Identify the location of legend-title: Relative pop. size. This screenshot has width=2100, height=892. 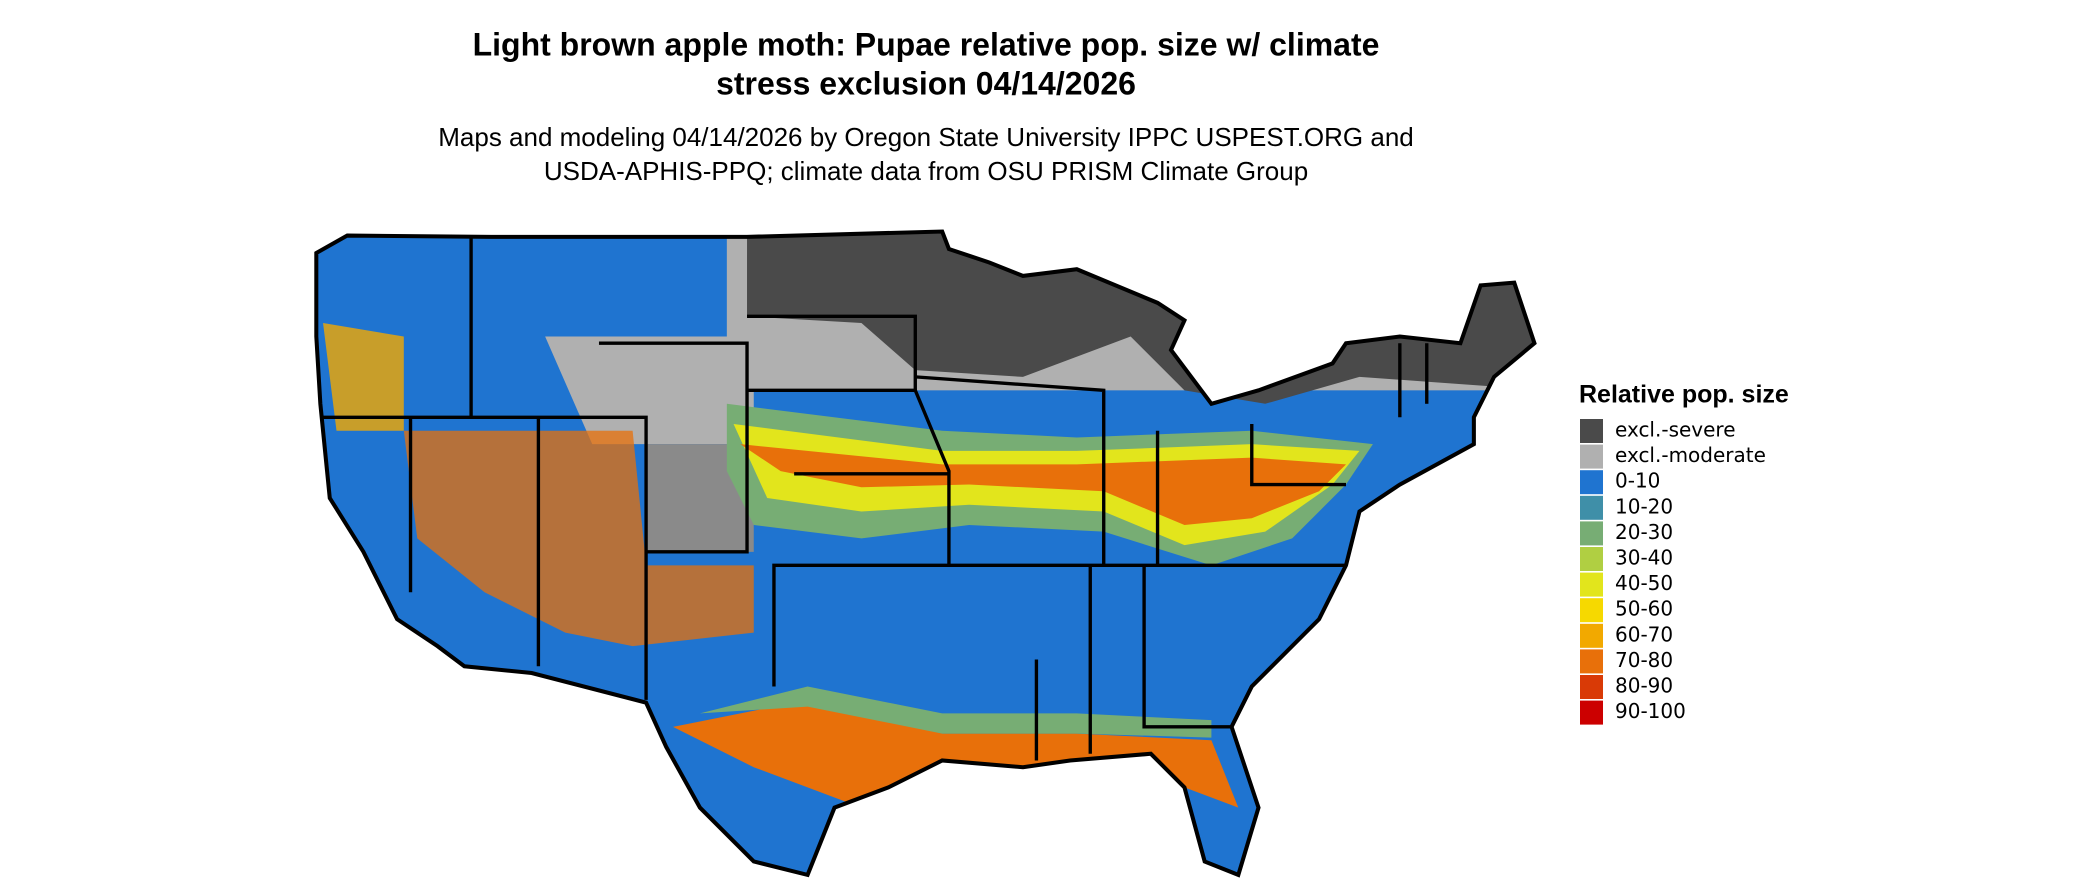
(1684, 395).